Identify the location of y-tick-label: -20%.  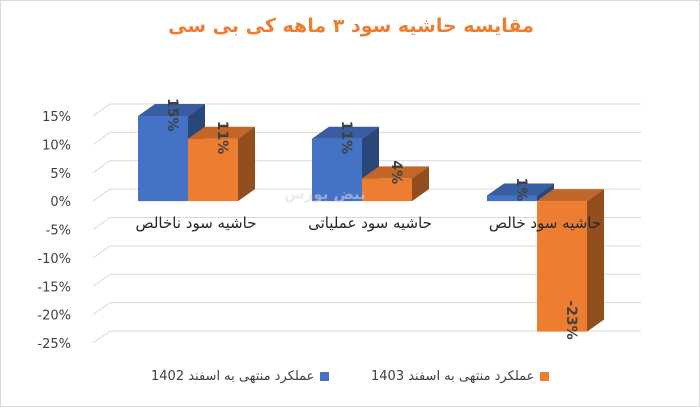
(54, 316).